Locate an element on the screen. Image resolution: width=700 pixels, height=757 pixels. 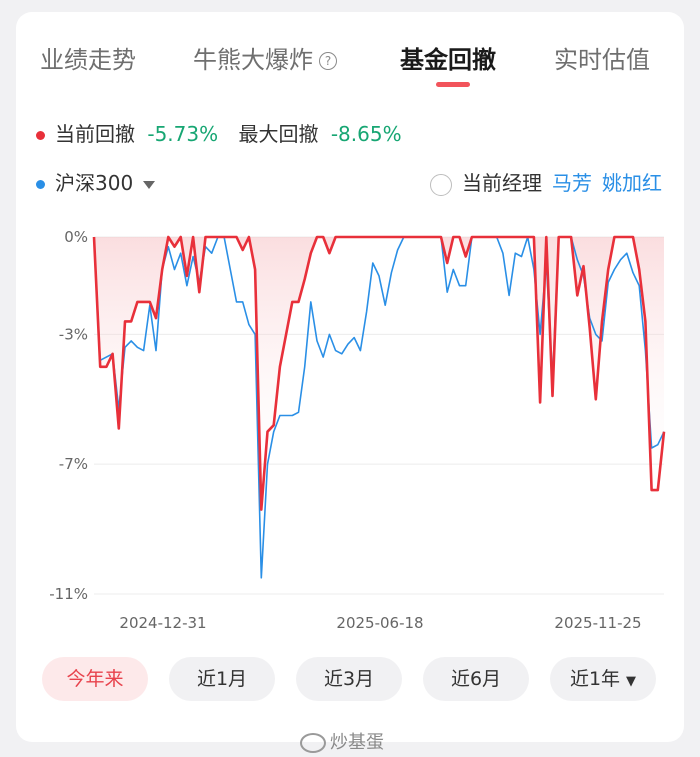
period-label: 近1年 is located at coordinates (595, 679).